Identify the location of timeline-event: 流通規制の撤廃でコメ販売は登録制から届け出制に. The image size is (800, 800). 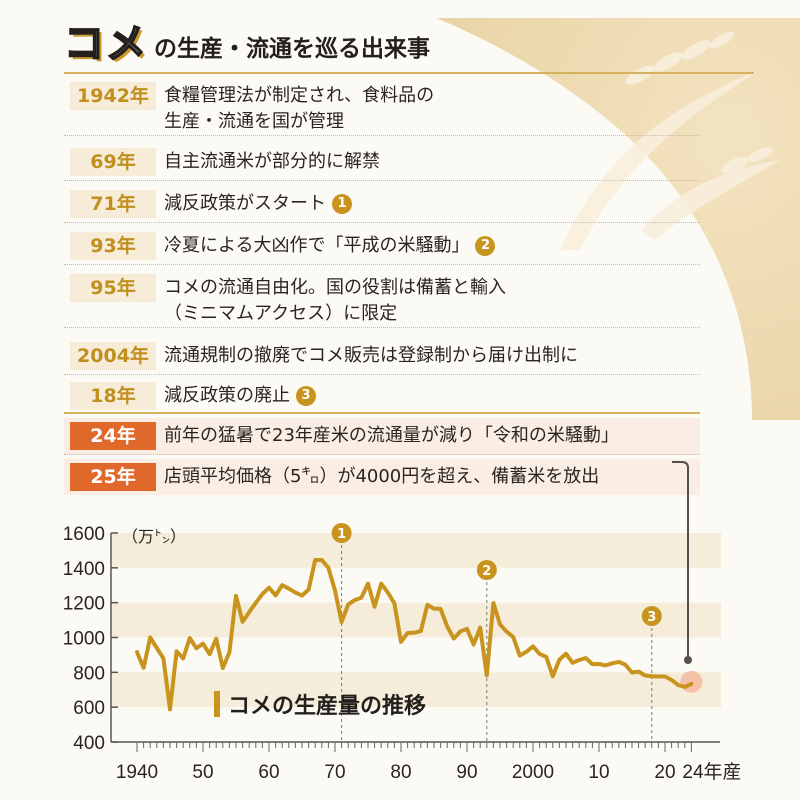
(371, 353).